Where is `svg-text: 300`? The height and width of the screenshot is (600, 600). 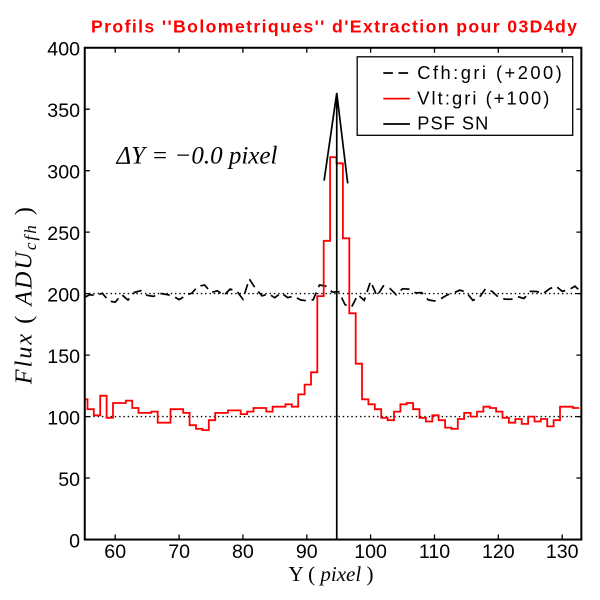 svg-text: 300 is located at coordinates (63, 173).